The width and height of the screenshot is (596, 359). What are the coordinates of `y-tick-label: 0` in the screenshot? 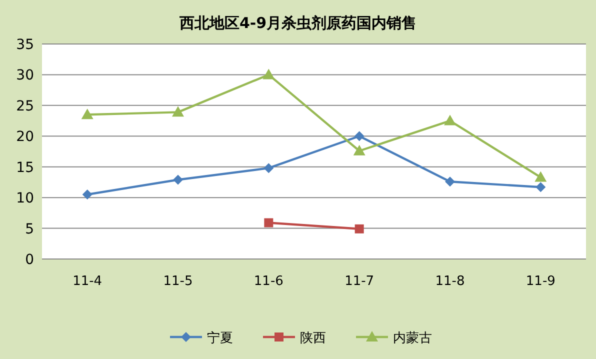 It's located at (29, 260).